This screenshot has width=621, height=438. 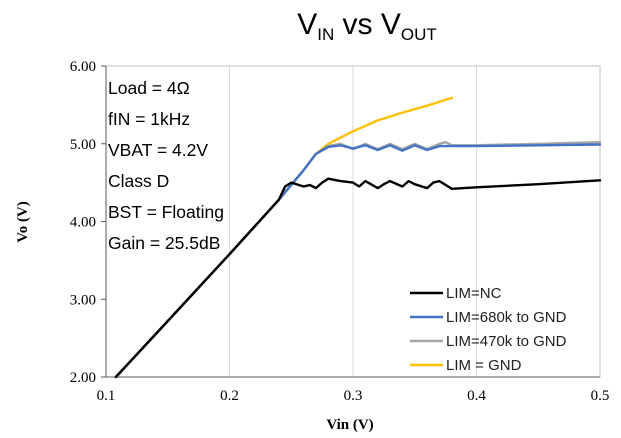 What do you see at coordinates (138, 181) in the screenshot?
I see `annotation-line: Class D` at bounding box center [138, 181].